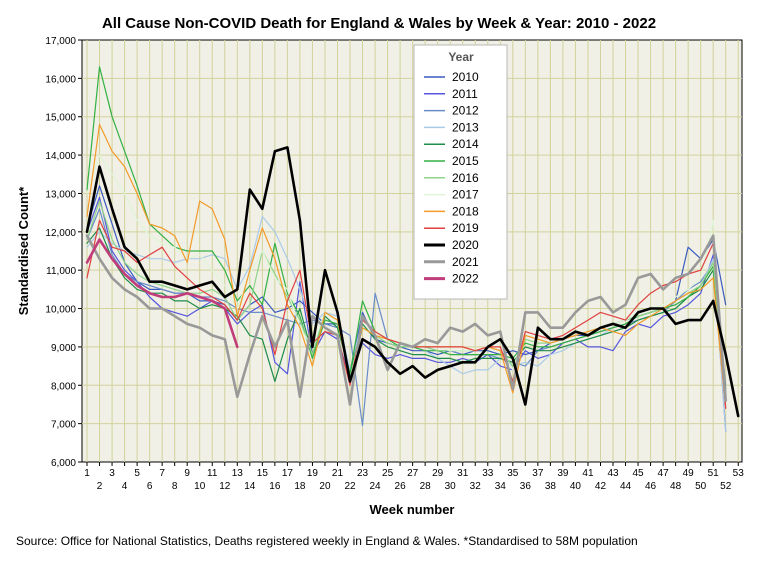 The image size is (758, 563). What do you see at coordinates (313, 473) in the screenshot?
I see `x-tick-label-19: 19` at bounding box center [313, 473].